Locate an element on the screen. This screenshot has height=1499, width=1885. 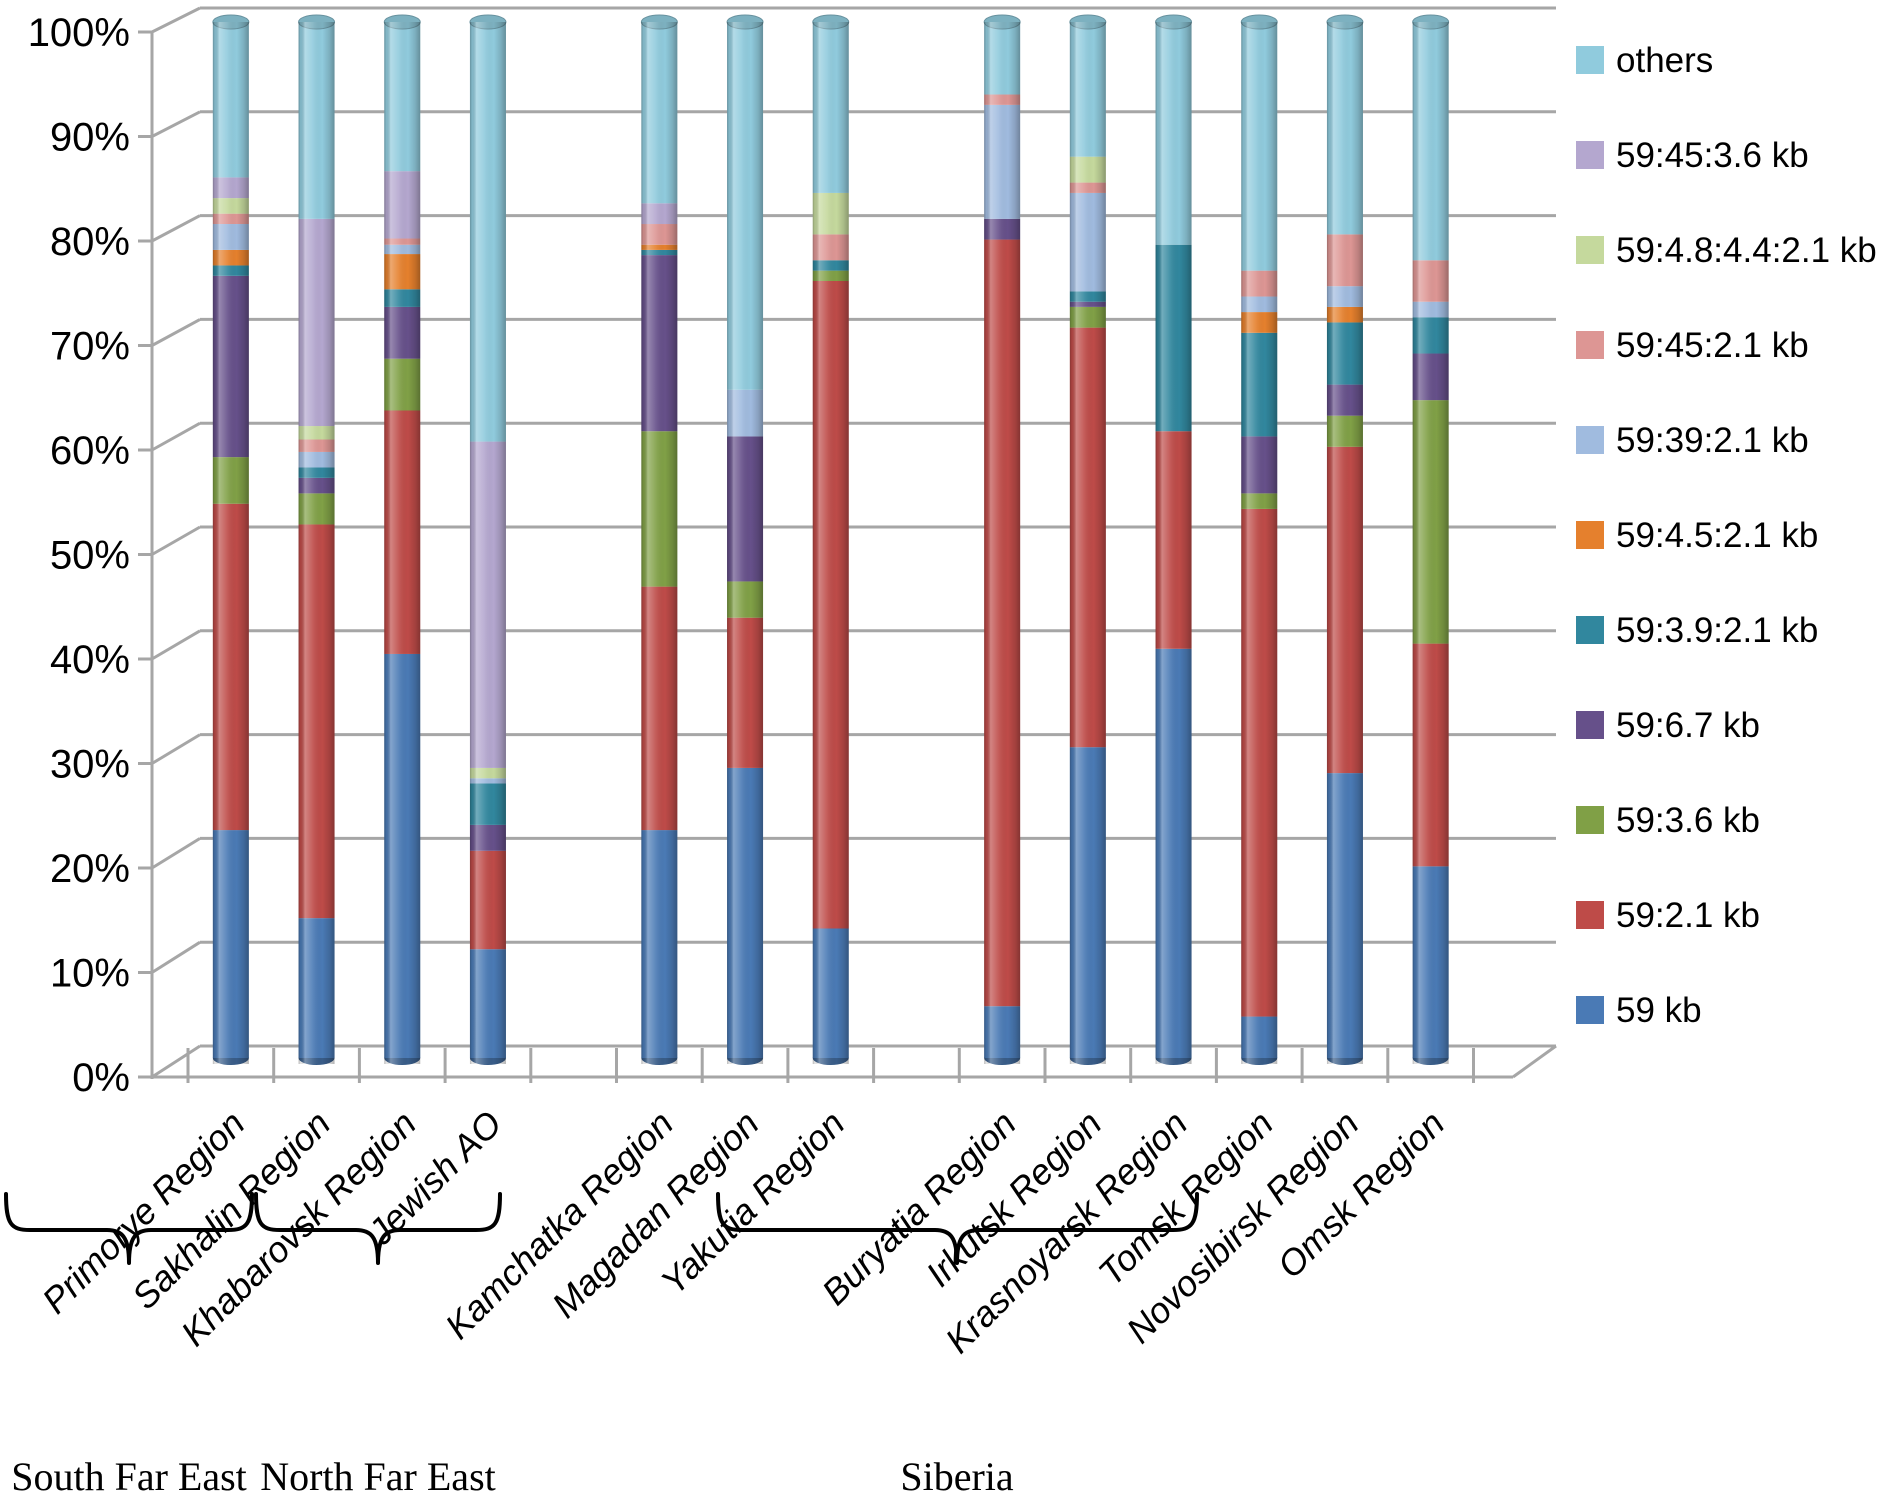
bar-novosibirsk-region is located at coordinates (1345, 539).